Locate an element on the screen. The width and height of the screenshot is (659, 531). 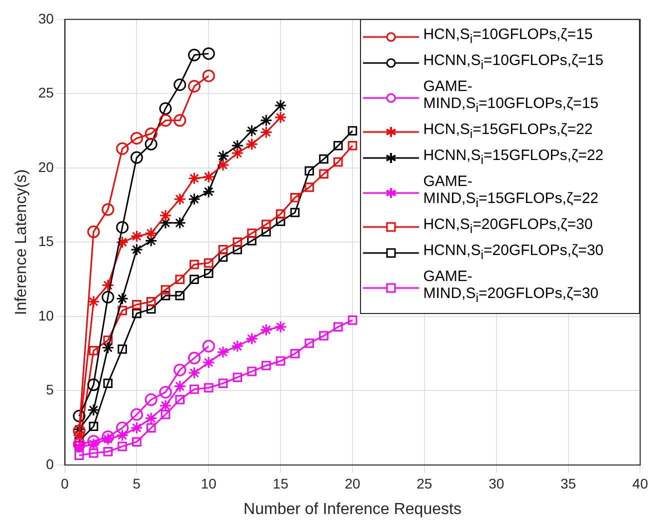
y-tick-label: 30 is located at coordinates (46, 18).